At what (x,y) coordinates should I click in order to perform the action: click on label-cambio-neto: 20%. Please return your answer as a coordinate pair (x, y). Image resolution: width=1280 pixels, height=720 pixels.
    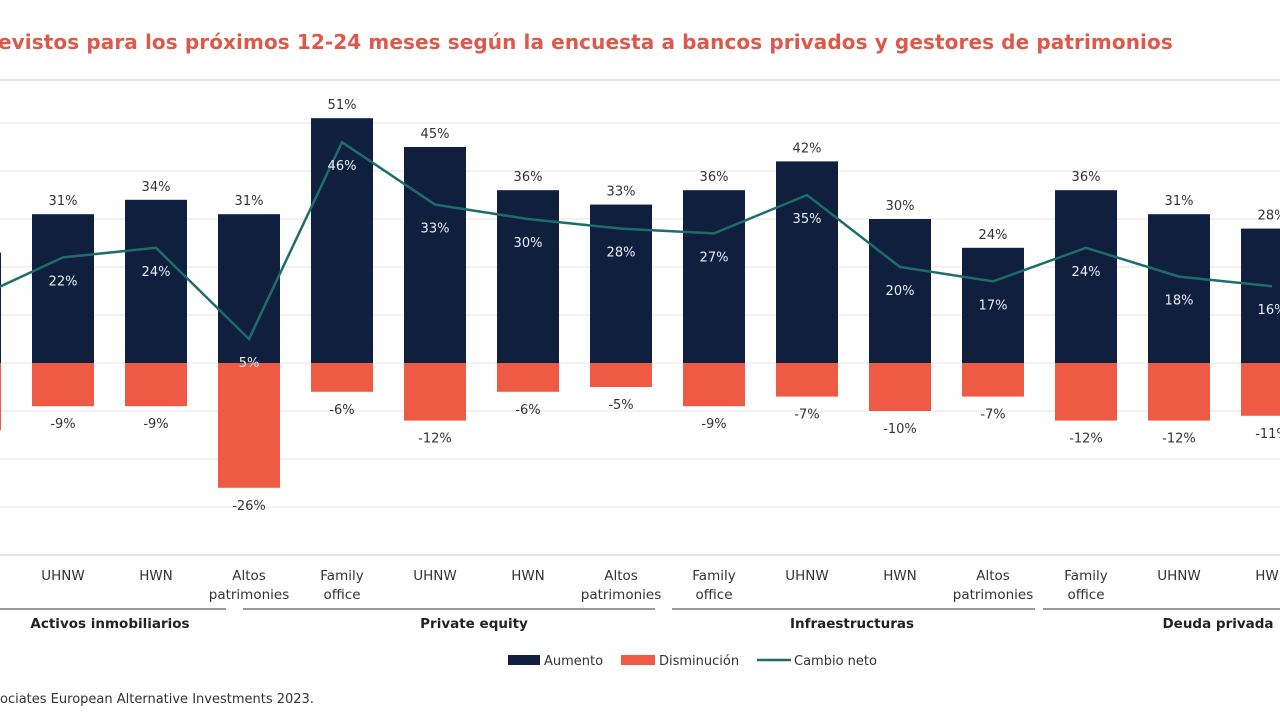
    Looking at the image, I should click on (900, 291).